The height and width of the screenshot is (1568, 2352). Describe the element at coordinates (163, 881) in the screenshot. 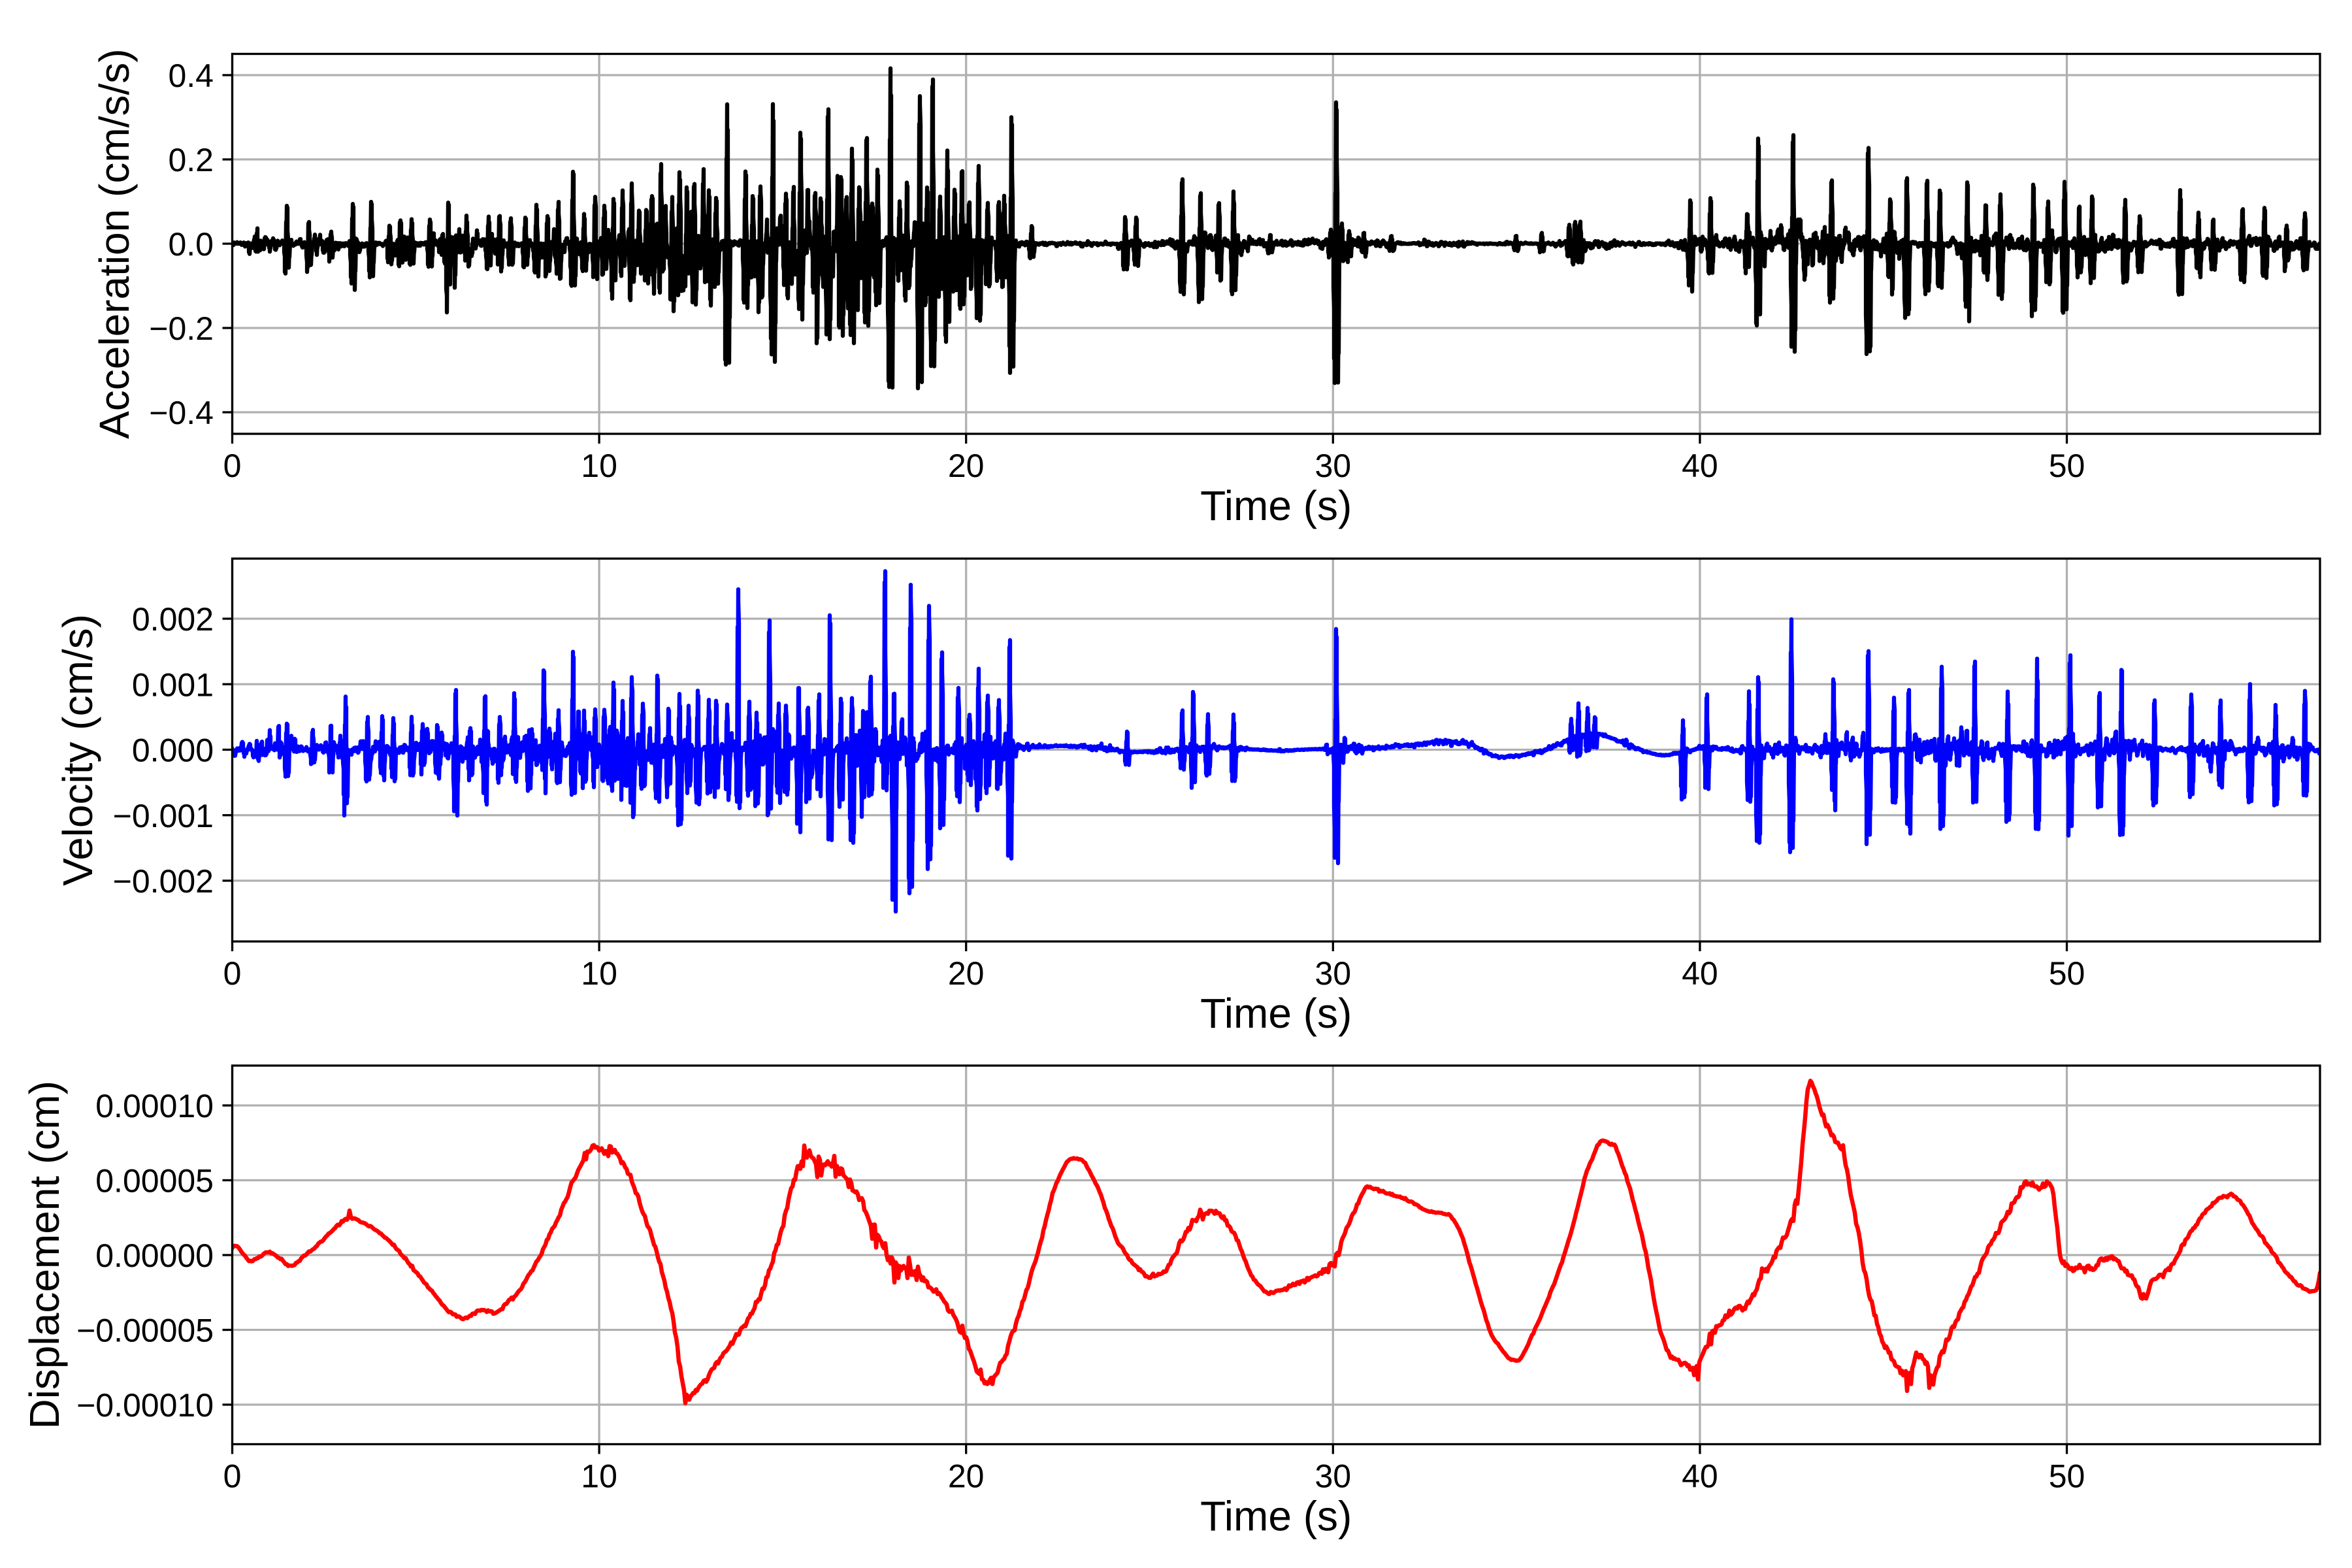

I see `svg-text: −0.002` at that location.